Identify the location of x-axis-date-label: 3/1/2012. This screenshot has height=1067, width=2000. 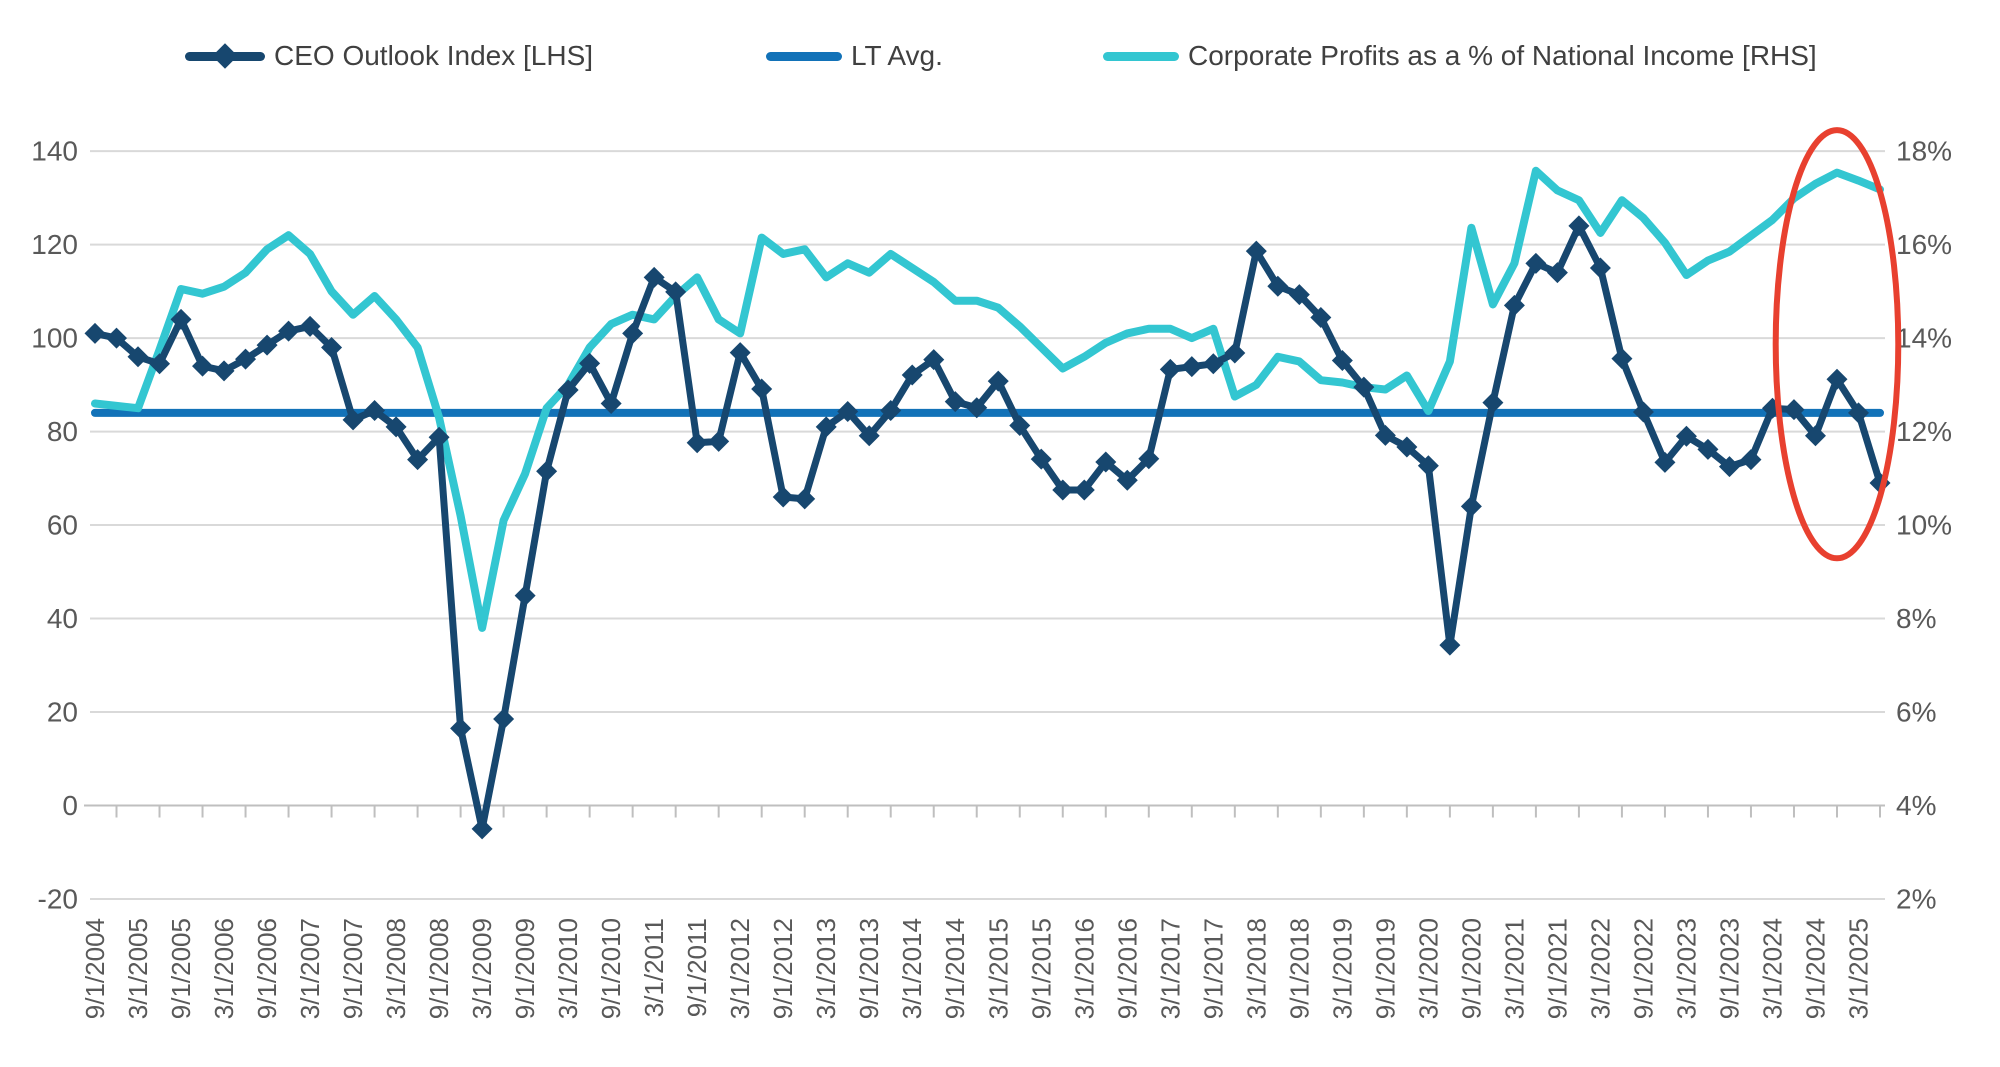
(740, 968).